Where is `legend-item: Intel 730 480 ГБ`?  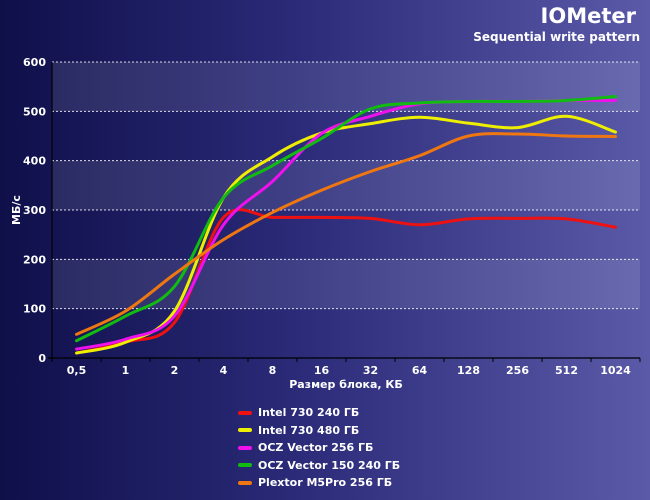
legend-item: Intel 730 480 ГБ is located at coordinates (319, 431).